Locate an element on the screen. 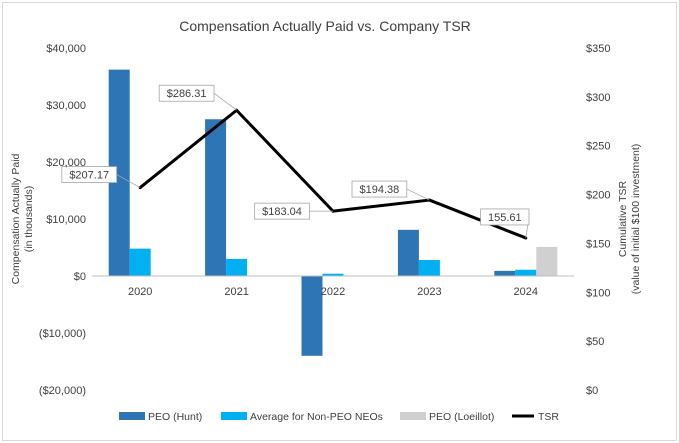 Image resolution: width=679 pixels, height=443 pixels. bar-peo-hunt-2020 is located at coordinates (119, 172).